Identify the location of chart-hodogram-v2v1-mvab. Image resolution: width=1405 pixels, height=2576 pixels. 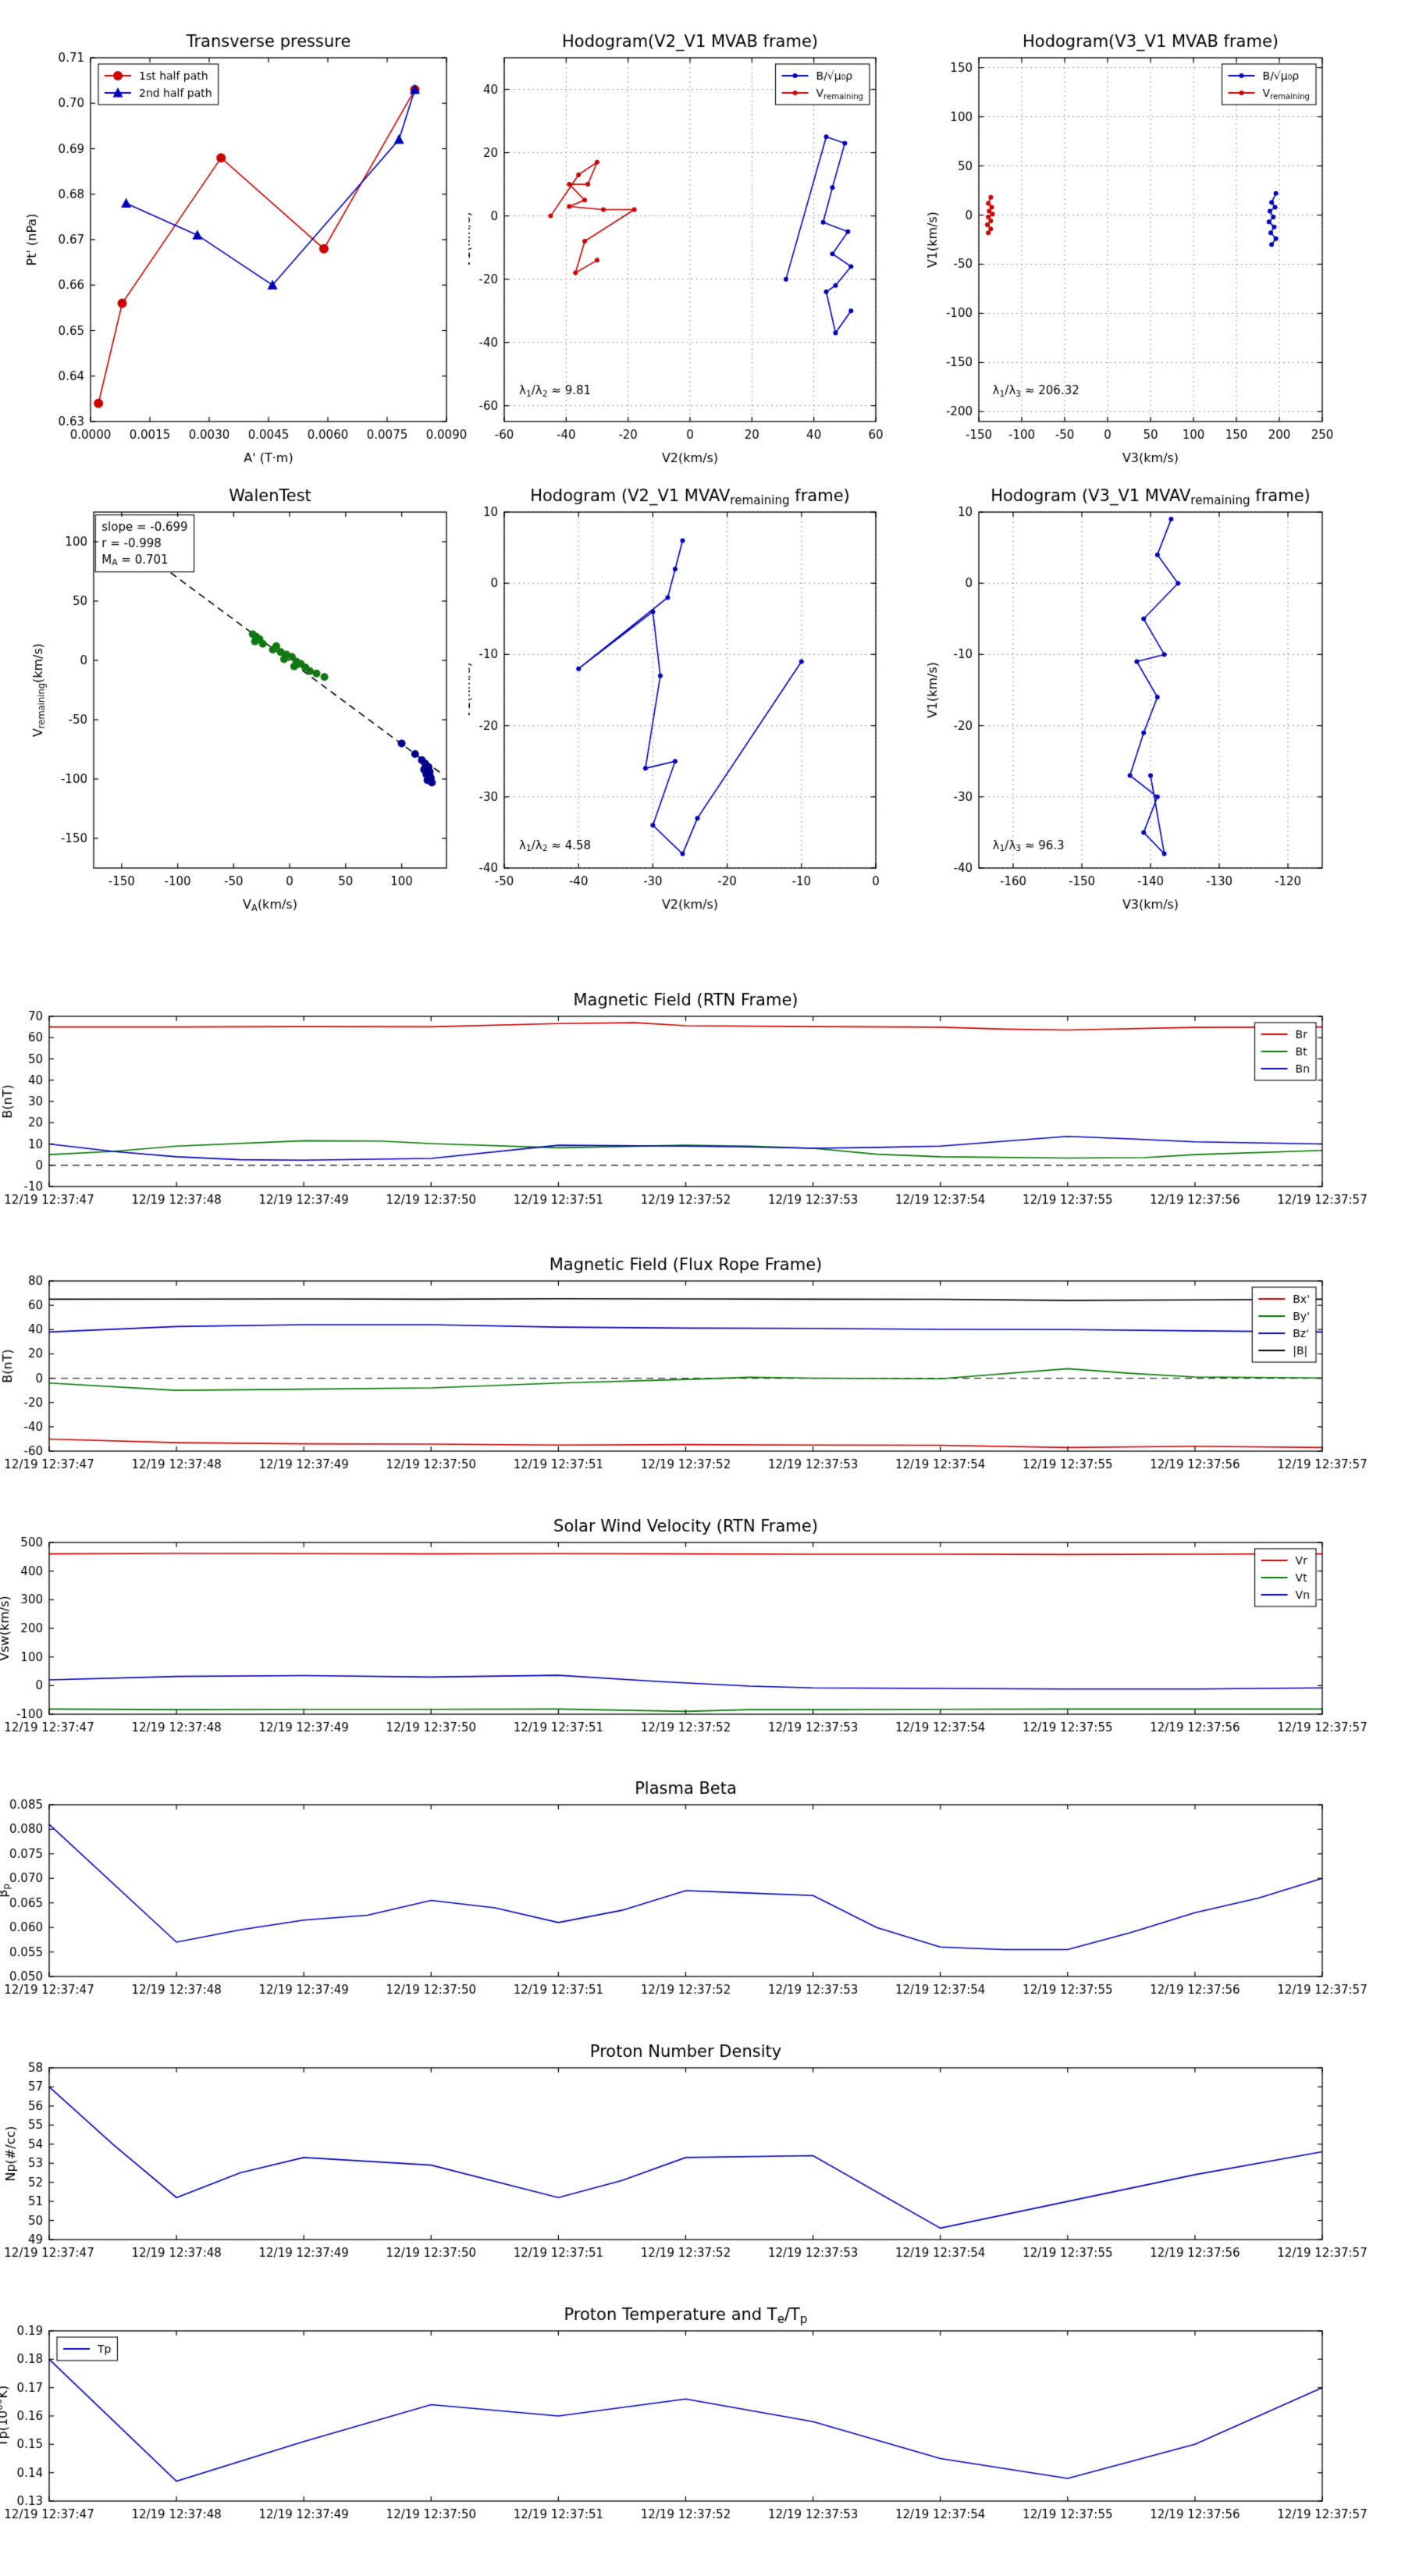
(686, 244).